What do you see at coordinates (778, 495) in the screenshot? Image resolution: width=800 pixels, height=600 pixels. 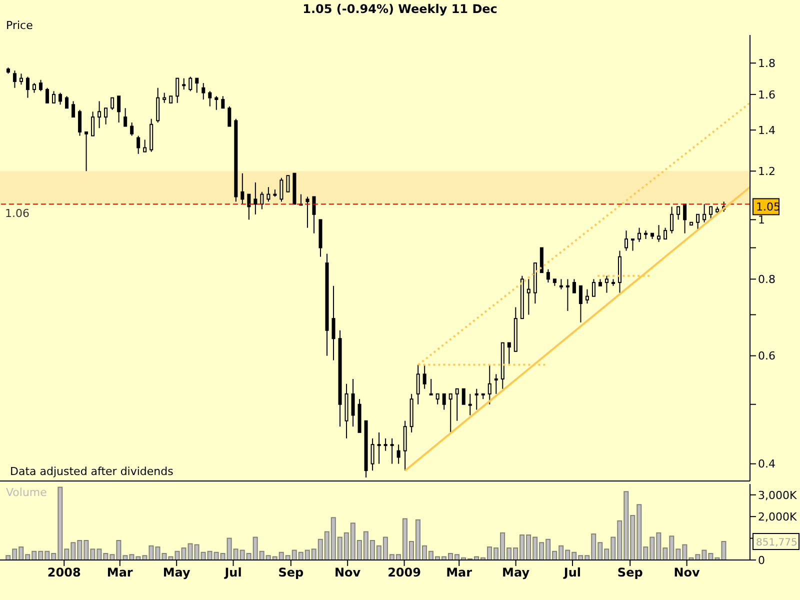 I see `y-tick-label: 3,000K` at bounding box center [778, 495].